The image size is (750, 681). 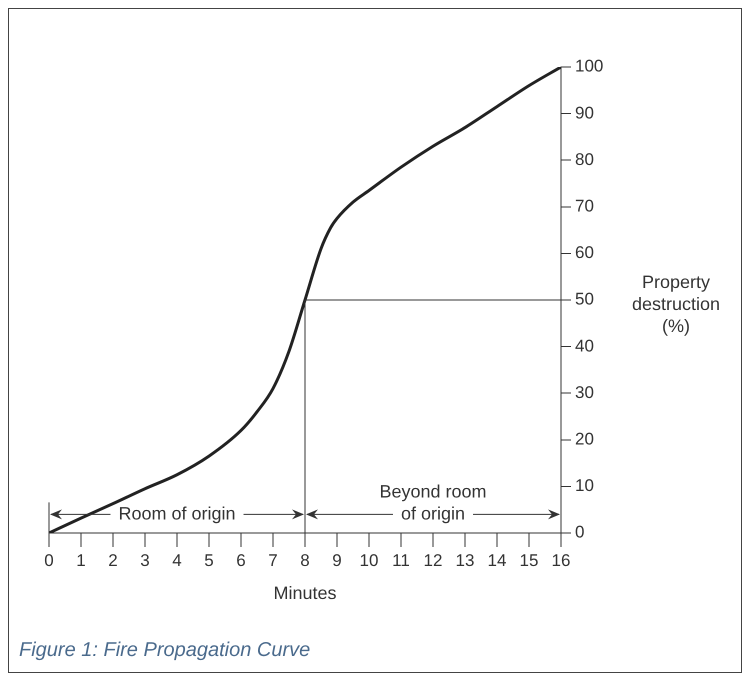 I want to click on y-tick-label: 80, so click(x=584, y=159).